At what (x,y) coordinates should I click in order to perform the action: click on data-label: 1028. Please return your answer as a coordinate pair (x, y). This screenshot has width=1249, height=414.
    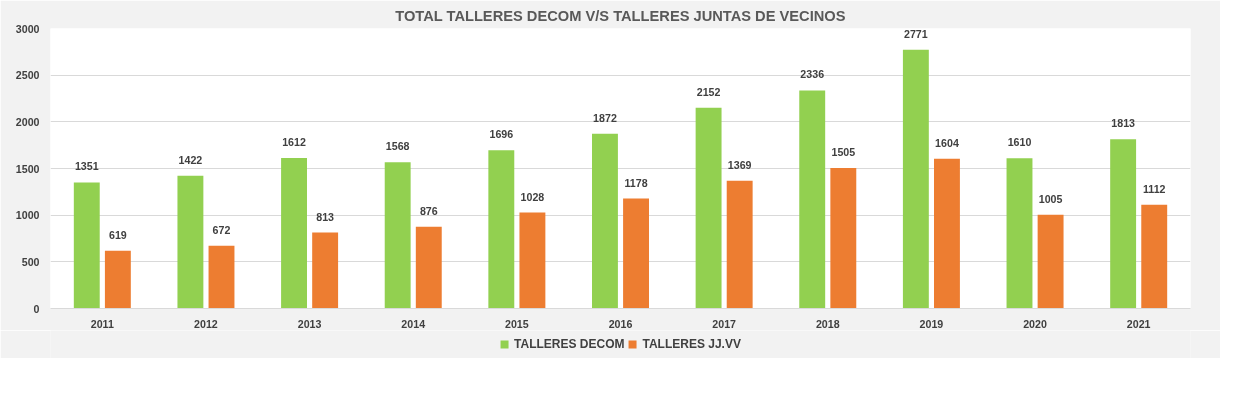
    Looking at the image, I should click on (532, 196).